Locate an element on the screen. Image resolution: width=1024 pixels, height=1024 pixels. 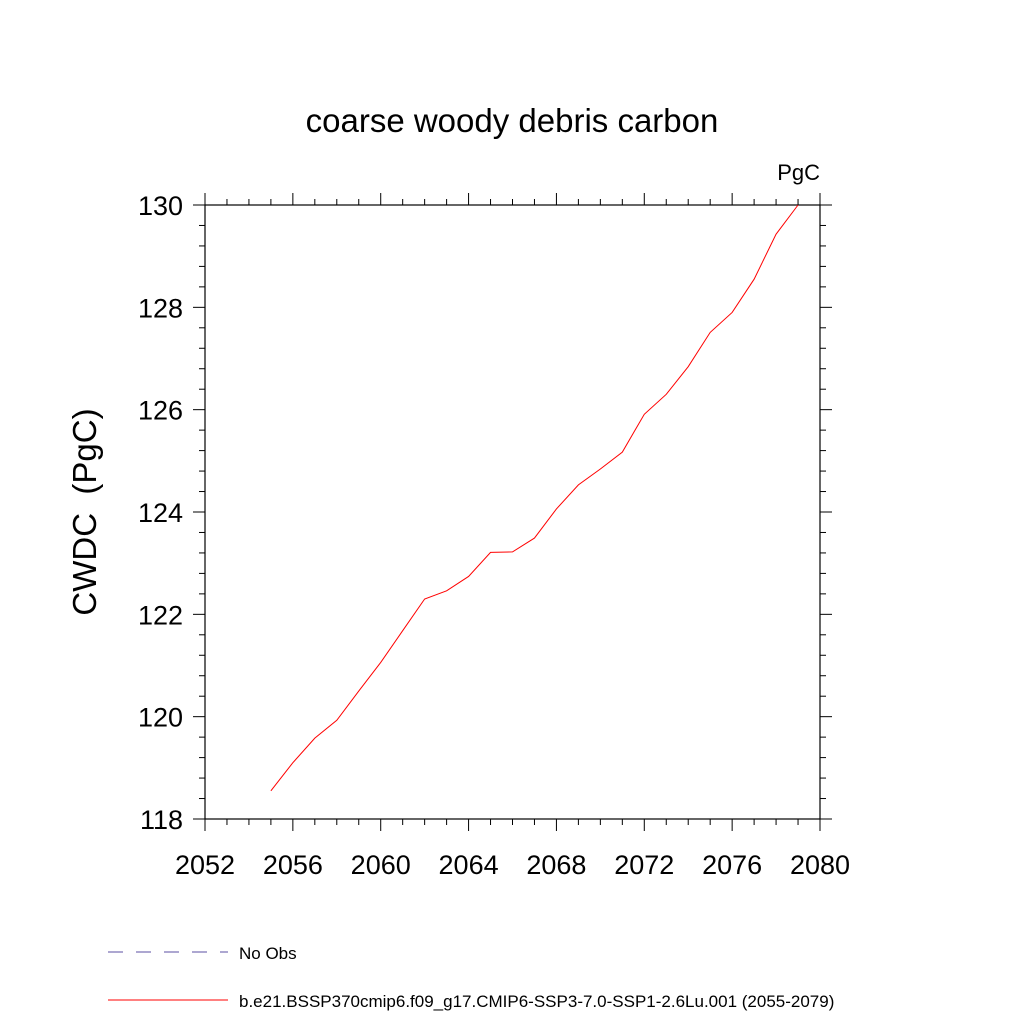
y-tick-label: 128 is located at coordinates (160, 308).